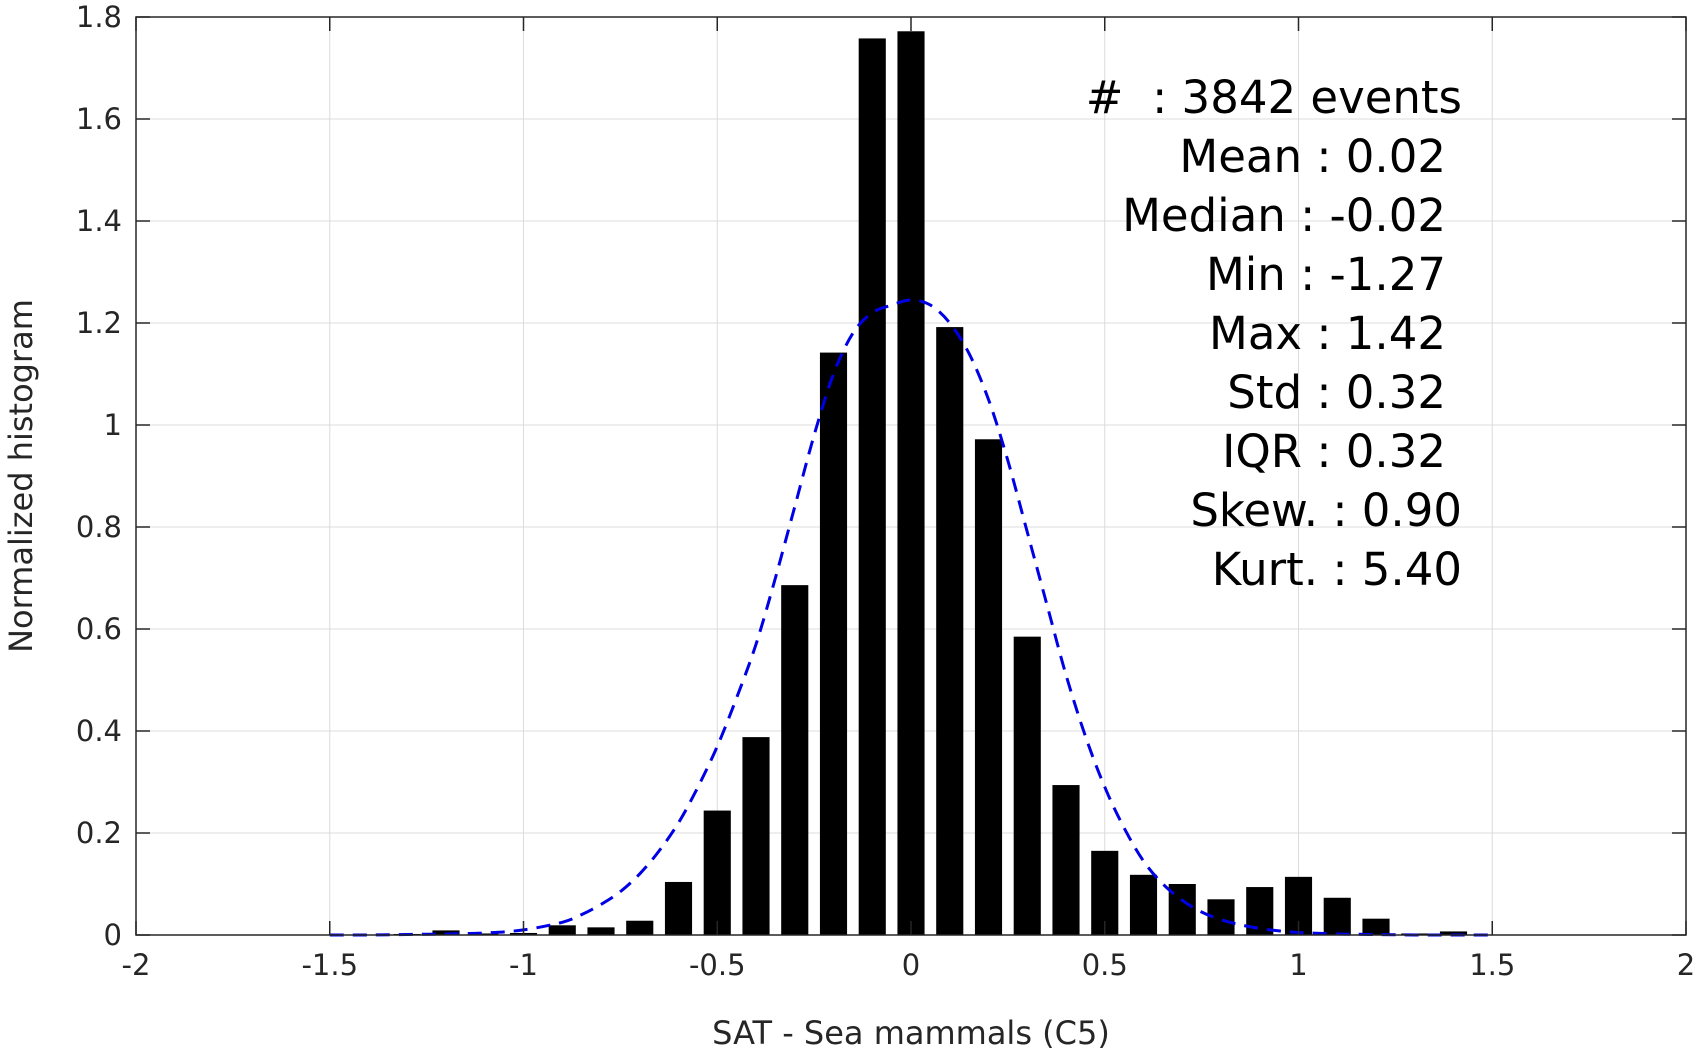 The image size is (1703, 1053). What do you see at coordinates (1105, 965) in the screenshot?
I see `x-tick-label-5: 0.5` at bounding box center [1105, 965].